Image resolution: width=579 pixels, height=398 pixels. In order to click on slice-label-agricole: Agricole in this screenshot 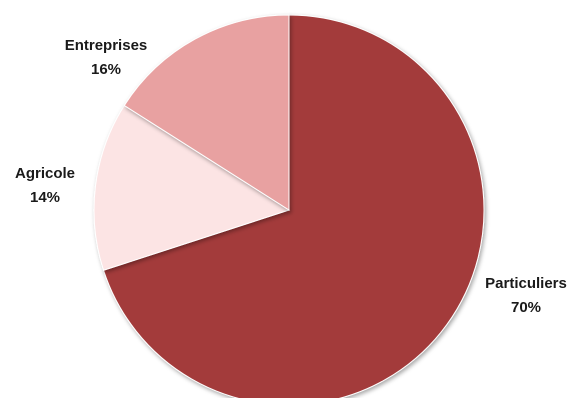, I will do `click(45, 173)`.